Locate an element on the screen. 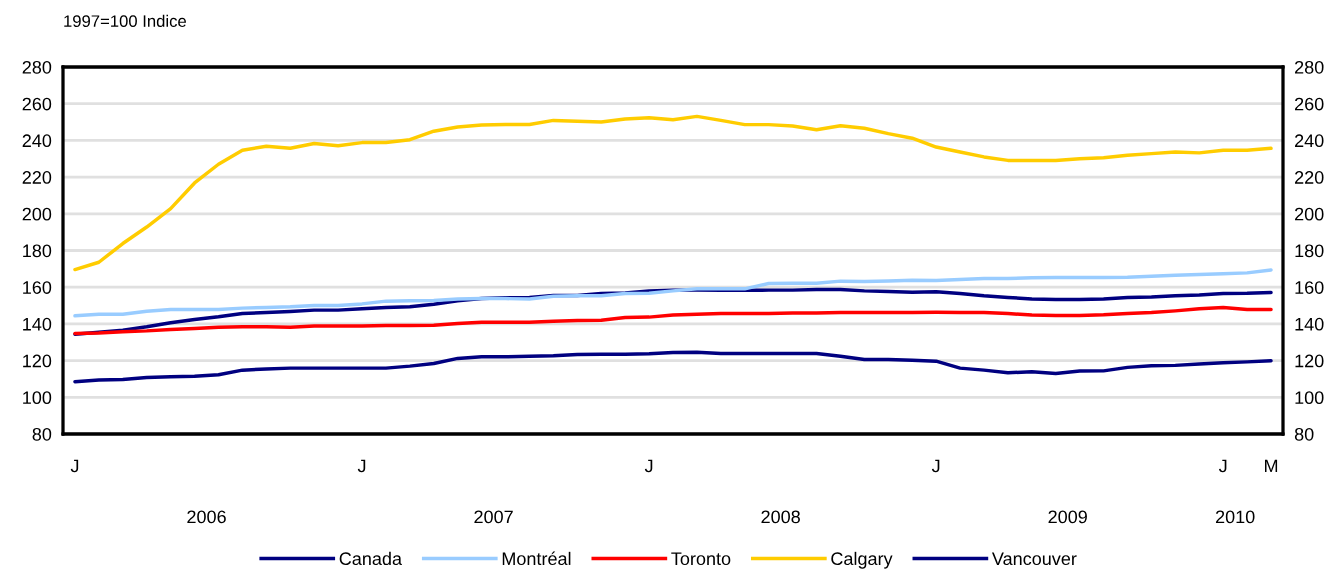 This screenshot has width=1338, height=582. y-tick-label: 100 is located at coordinates (37, 398).